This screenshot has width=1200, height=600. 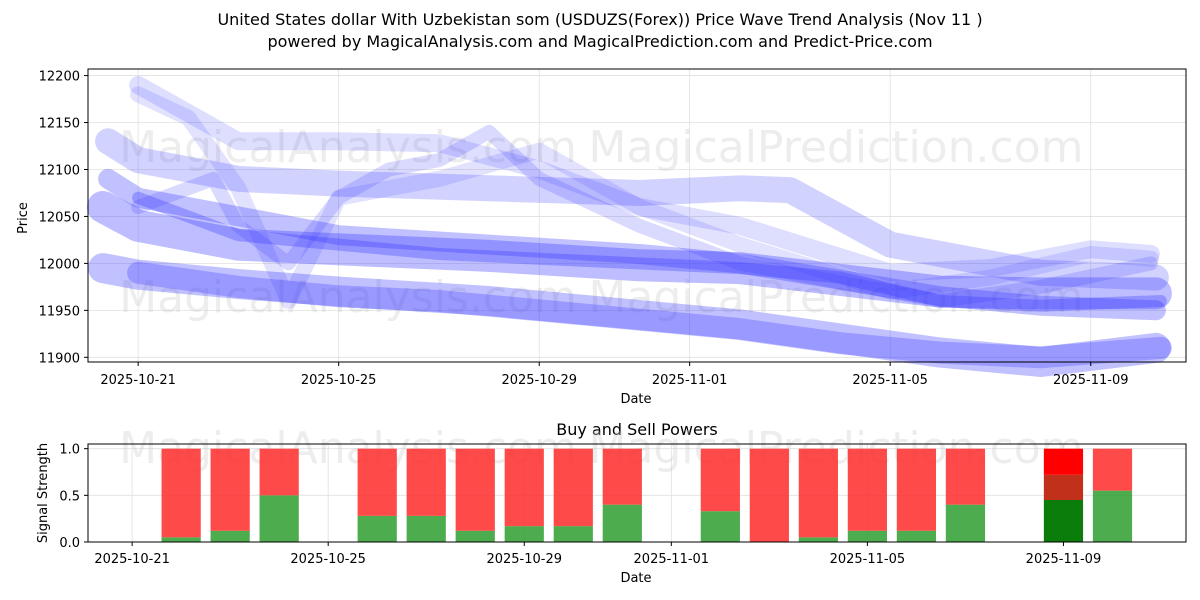 What do you see at coordinates (59, 358) in the screenshot?
I see `price-y-tick-label: 11900` at bounding box center [59, 358].